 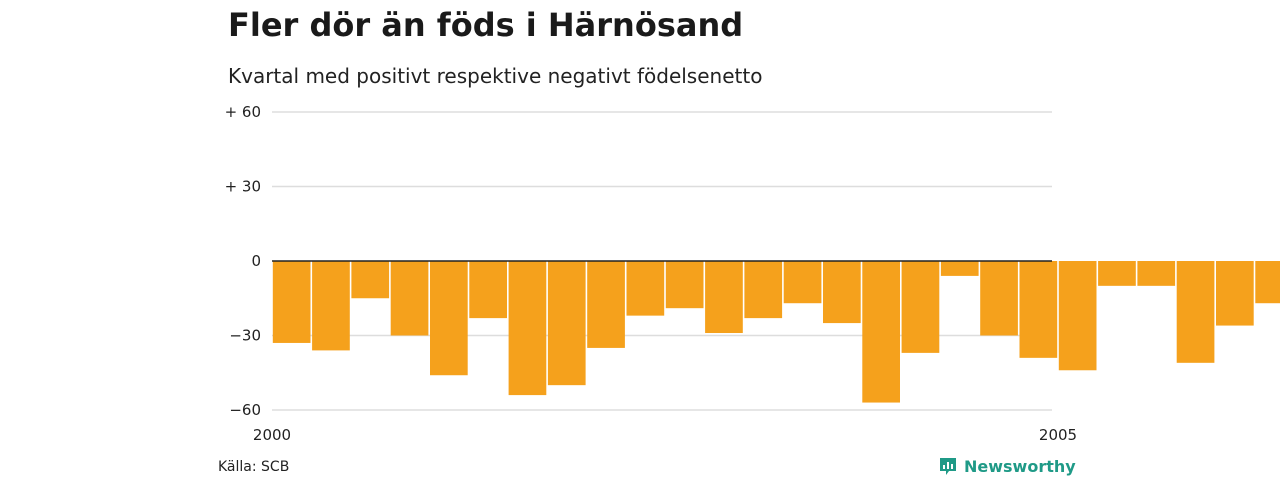 I want to click on x-tick-label: 2005, so click(x=1058, y=435).